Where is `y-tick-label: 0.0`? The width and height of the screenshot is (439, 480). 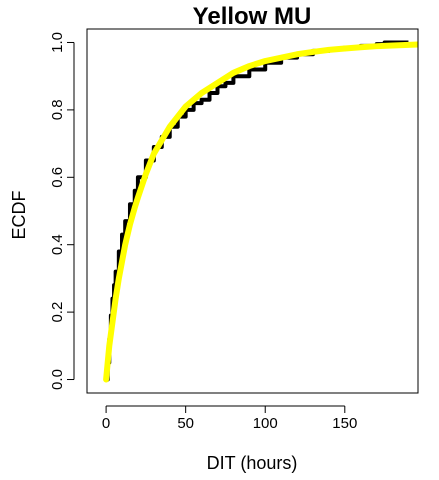
y-tick-label: 0.0 is located at coordinates (57, 379).